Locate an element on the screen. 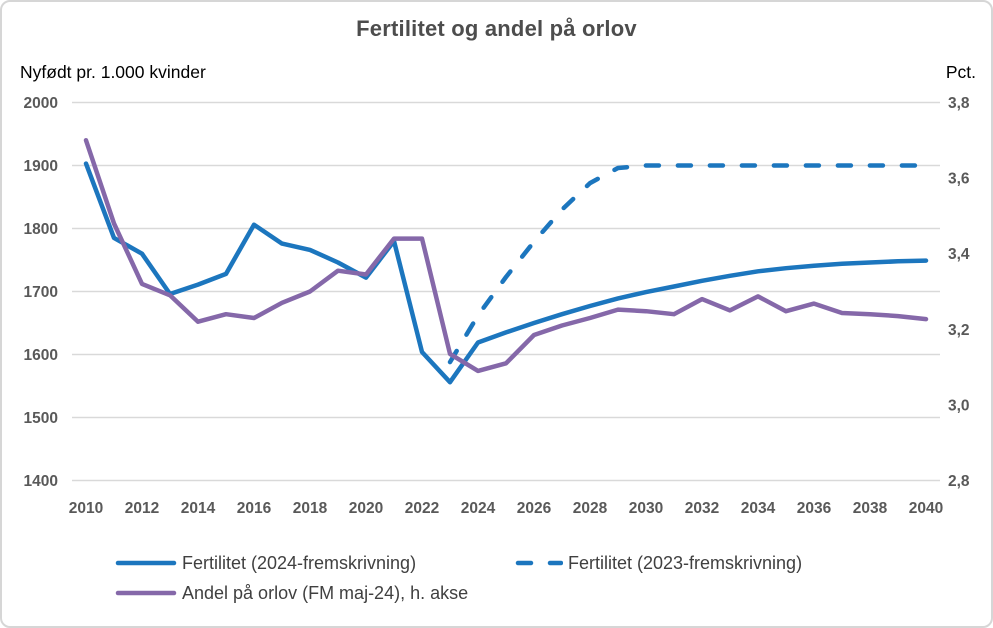 This screenshot has height=628, width=993. x-axis-tick-label: 2014 is located at coordinates (198, 508).